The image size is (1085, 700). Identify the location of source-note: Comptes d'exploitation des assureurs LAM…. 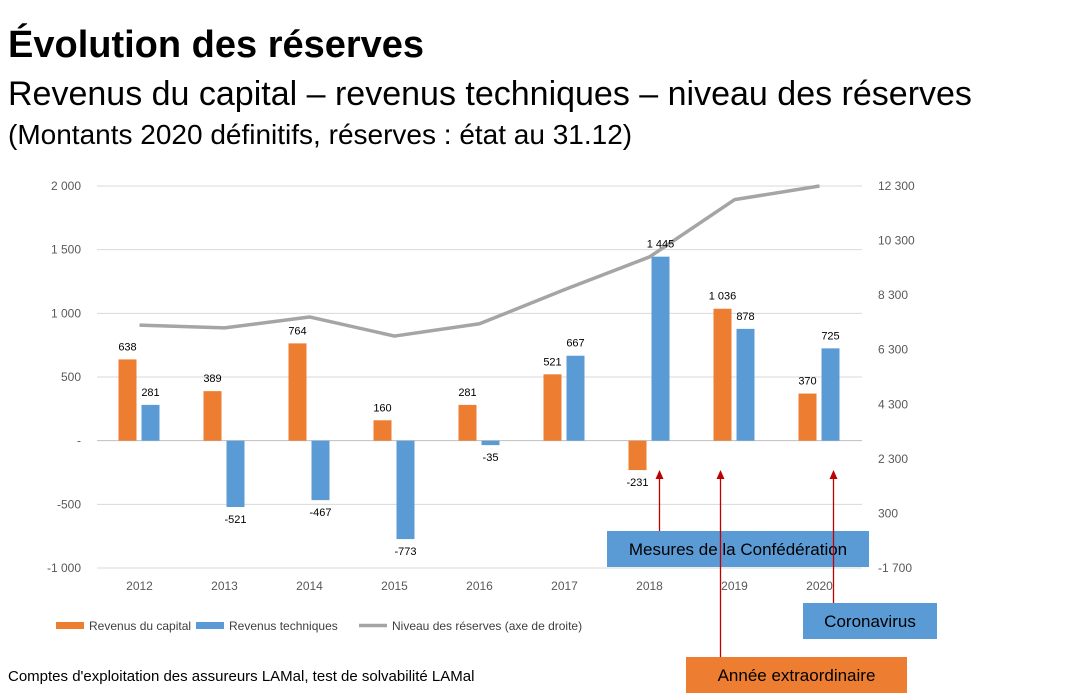
(241, 676).